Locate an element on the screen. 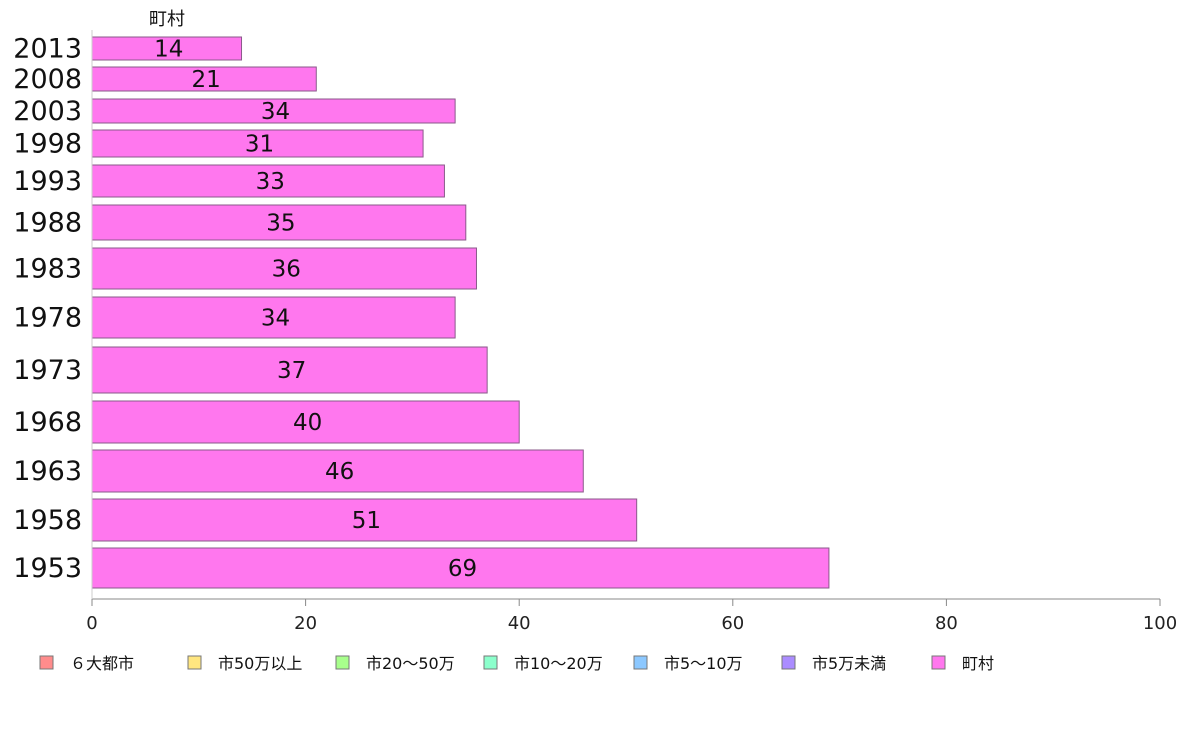  data-label-1988: 35 is located at coordinates (280, 224).